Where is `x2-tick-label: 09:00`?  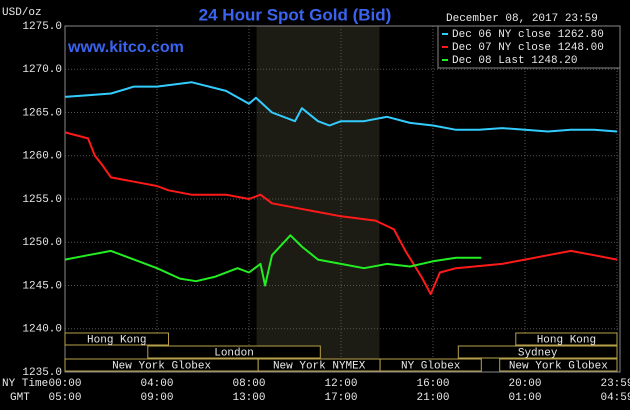
x2-tick-label: 09:00 is located at coordinates (156, 398).